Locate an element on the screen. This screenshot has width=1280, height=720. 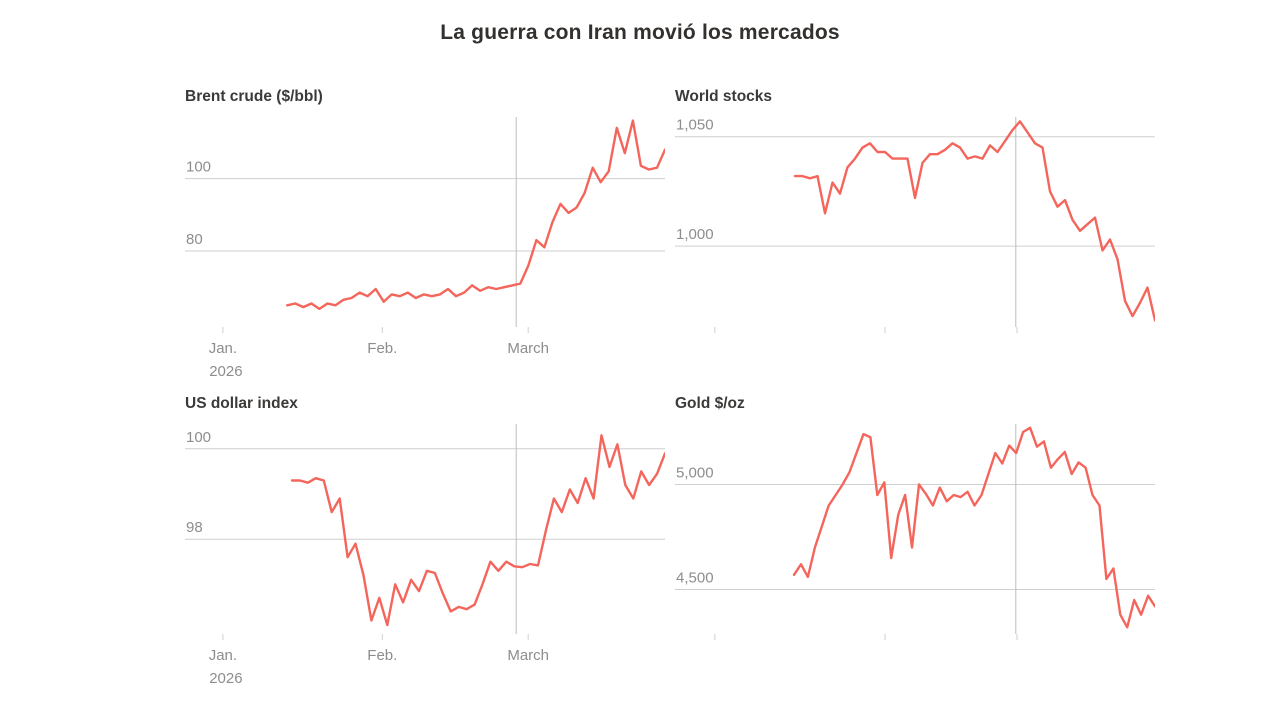
chart-title: Brent crude ($/bbl) is located at coordinates (254, 96).